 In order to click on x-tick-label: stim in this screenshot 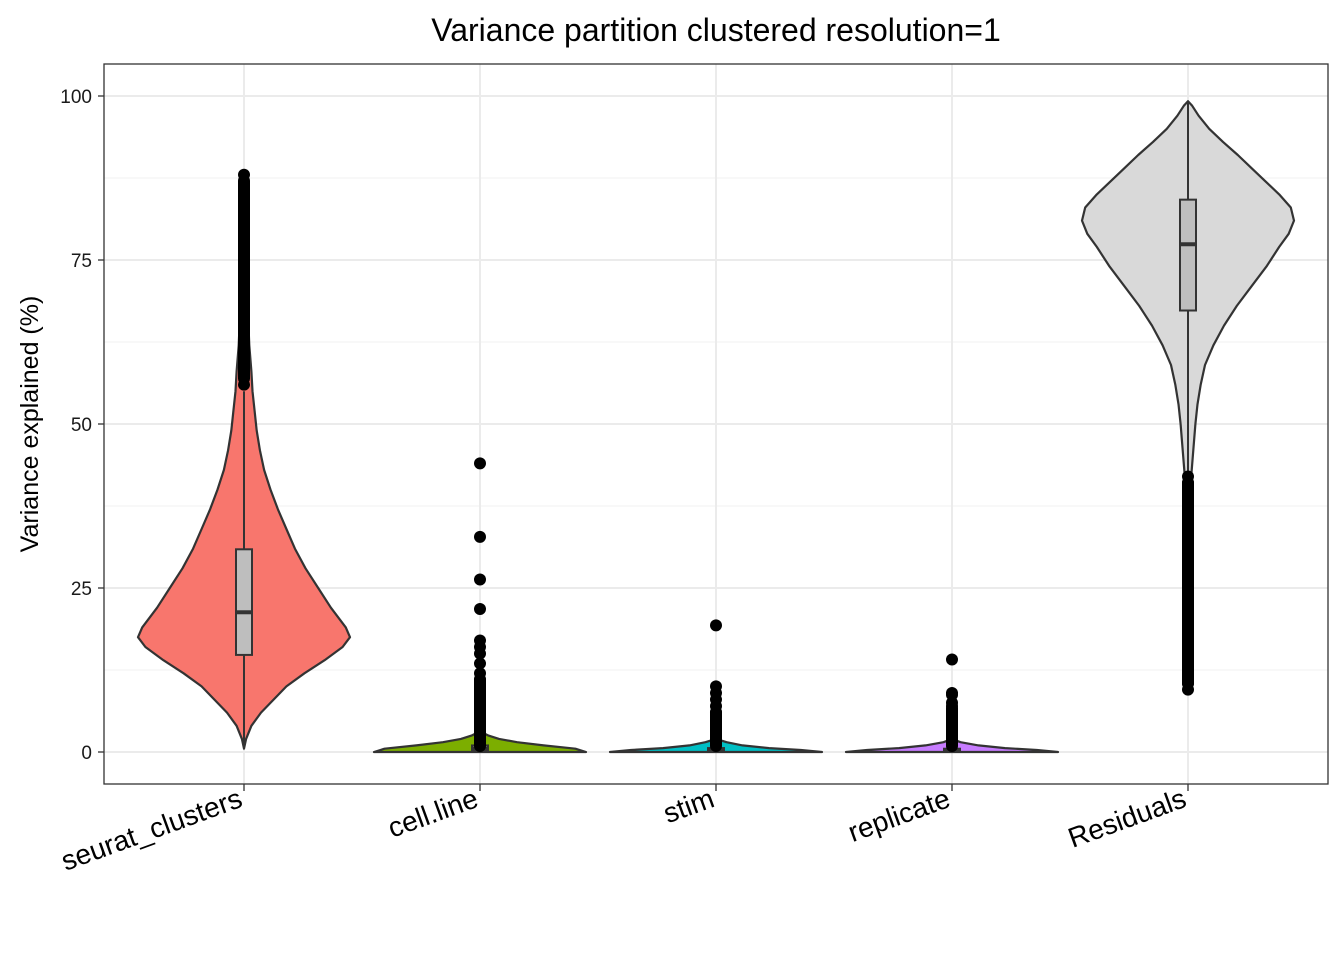, I will do `click(688, 806)`.